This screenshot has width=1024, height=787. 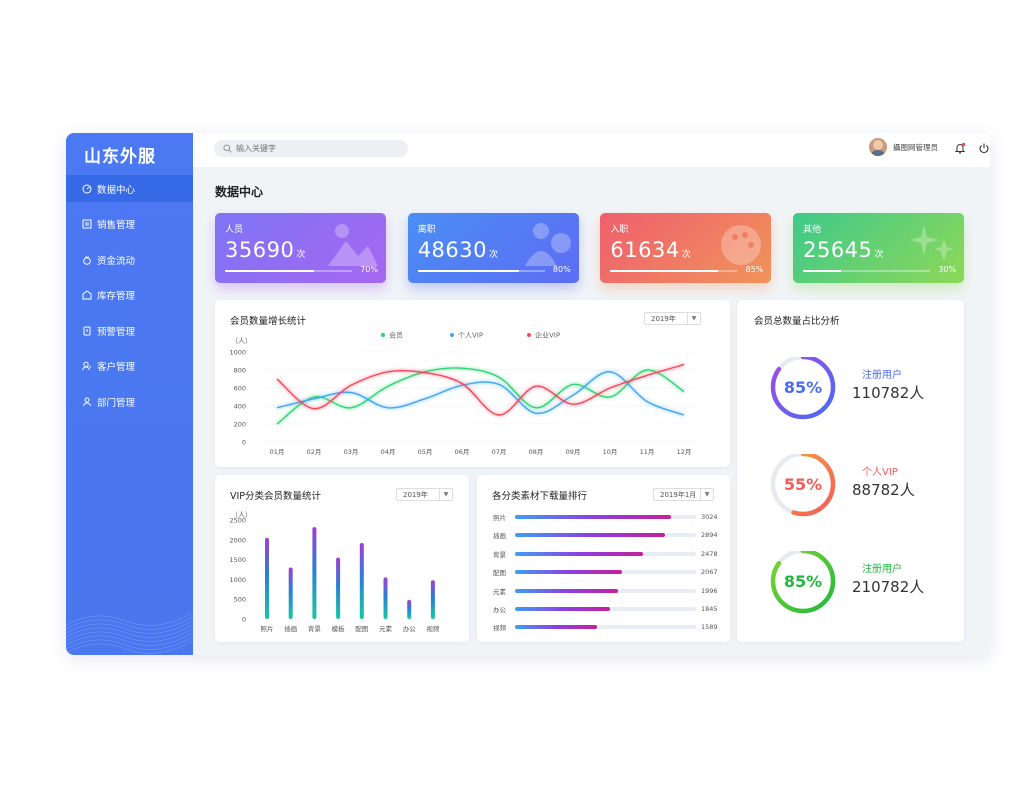 What do you see at coordinates (540, 496) in the screenshot?
I see `panel-title: 各分类素材下载量排行` at bounding box center [540, 496].